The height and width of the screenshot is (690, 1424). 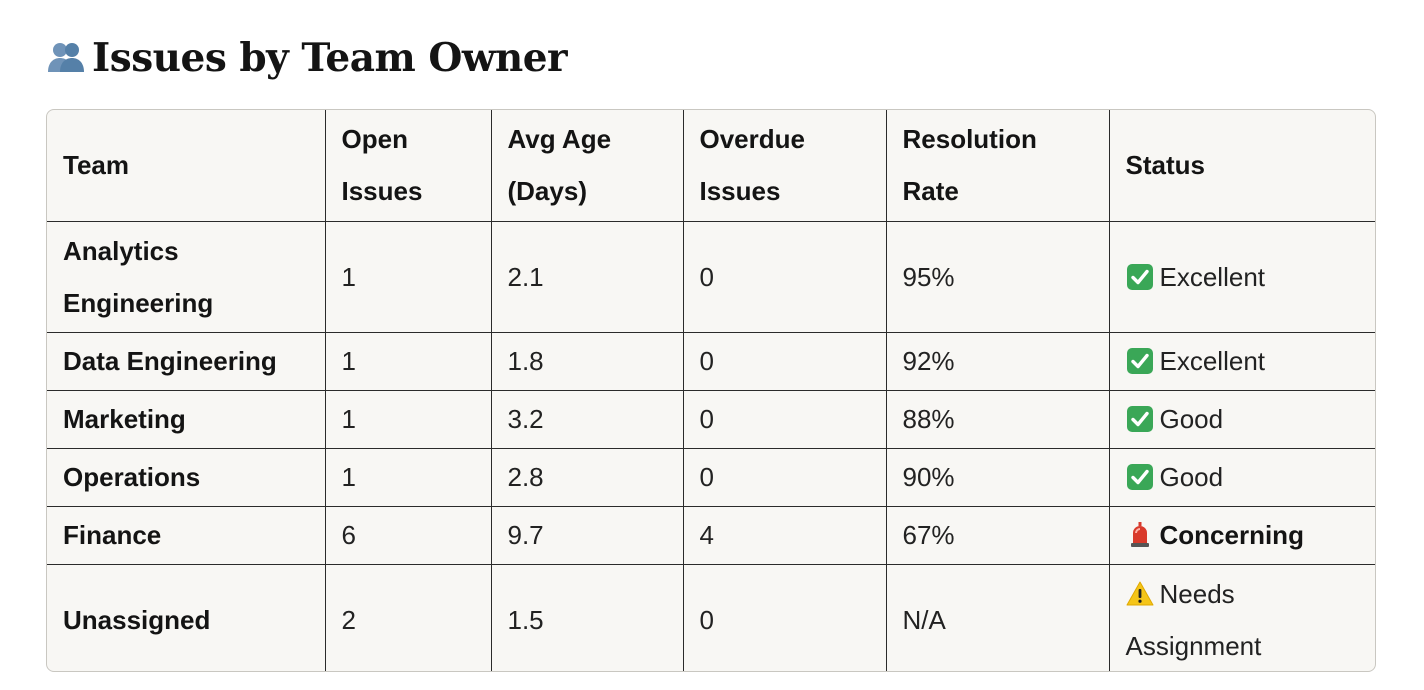 What do you see at coordinates (330, 58) in the screenshot?
I see `heading-title: Issues by Team Owner` at bounding box center [330, 58].